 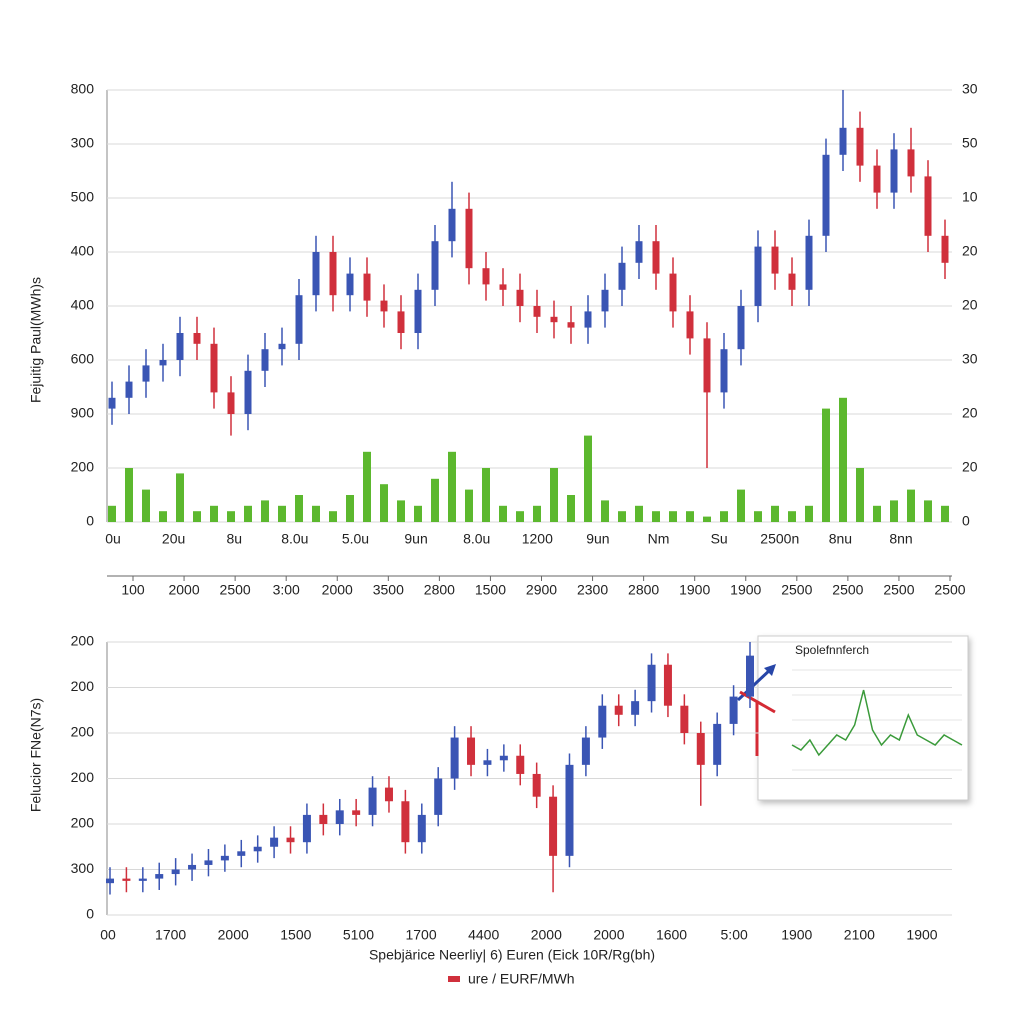 I want to click on x-tick-label: 8nn, so click(x=900, y=539).